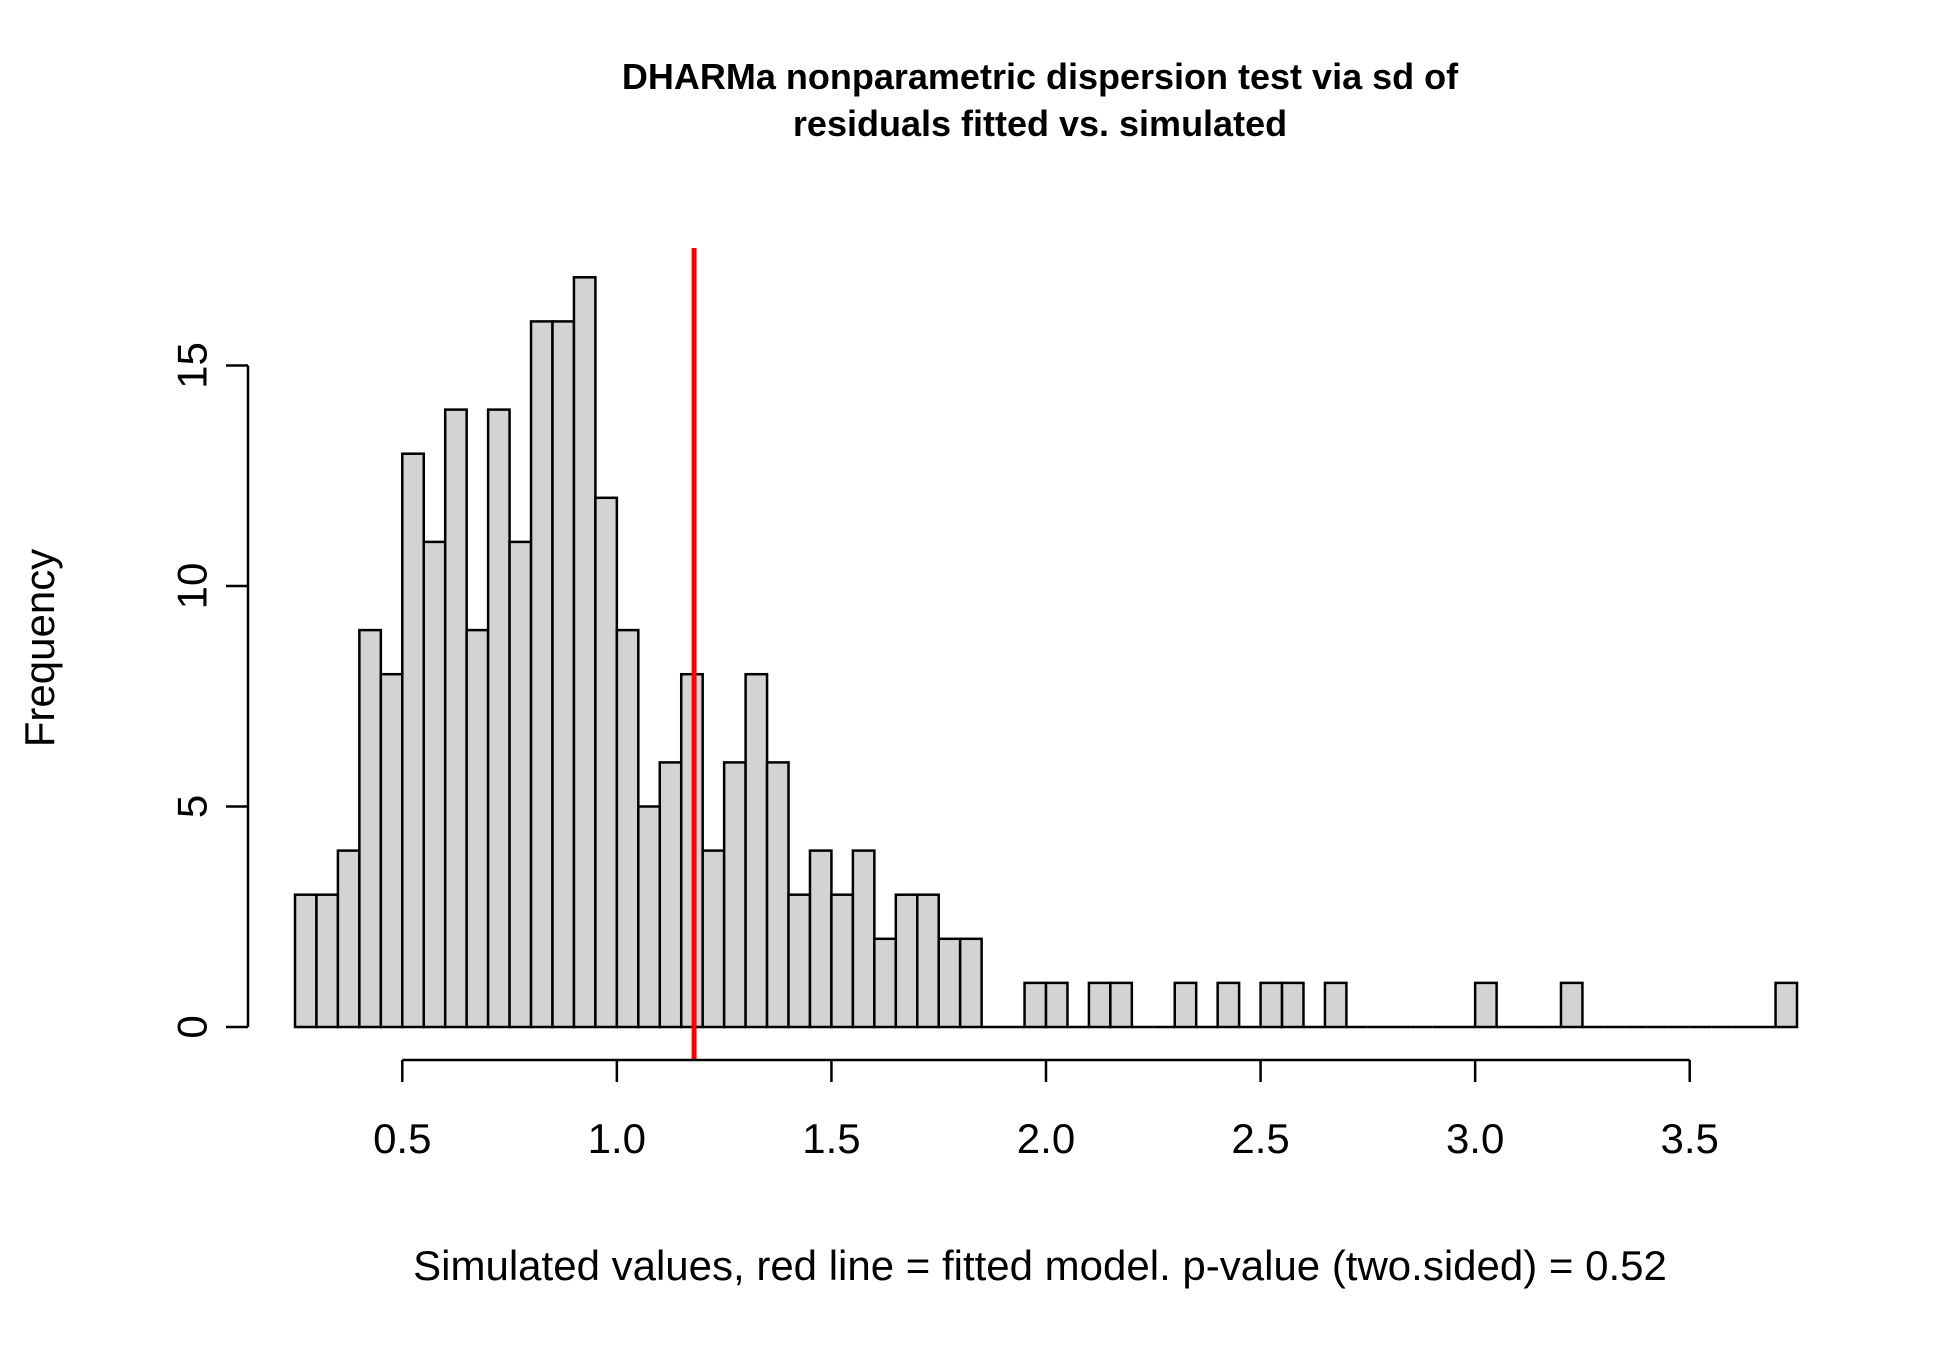 The image size is (1950, 1350). Describe the element at coordinates (1475, 1138) in the screenshot. I see `x-tick-label: 3.0` at that location.